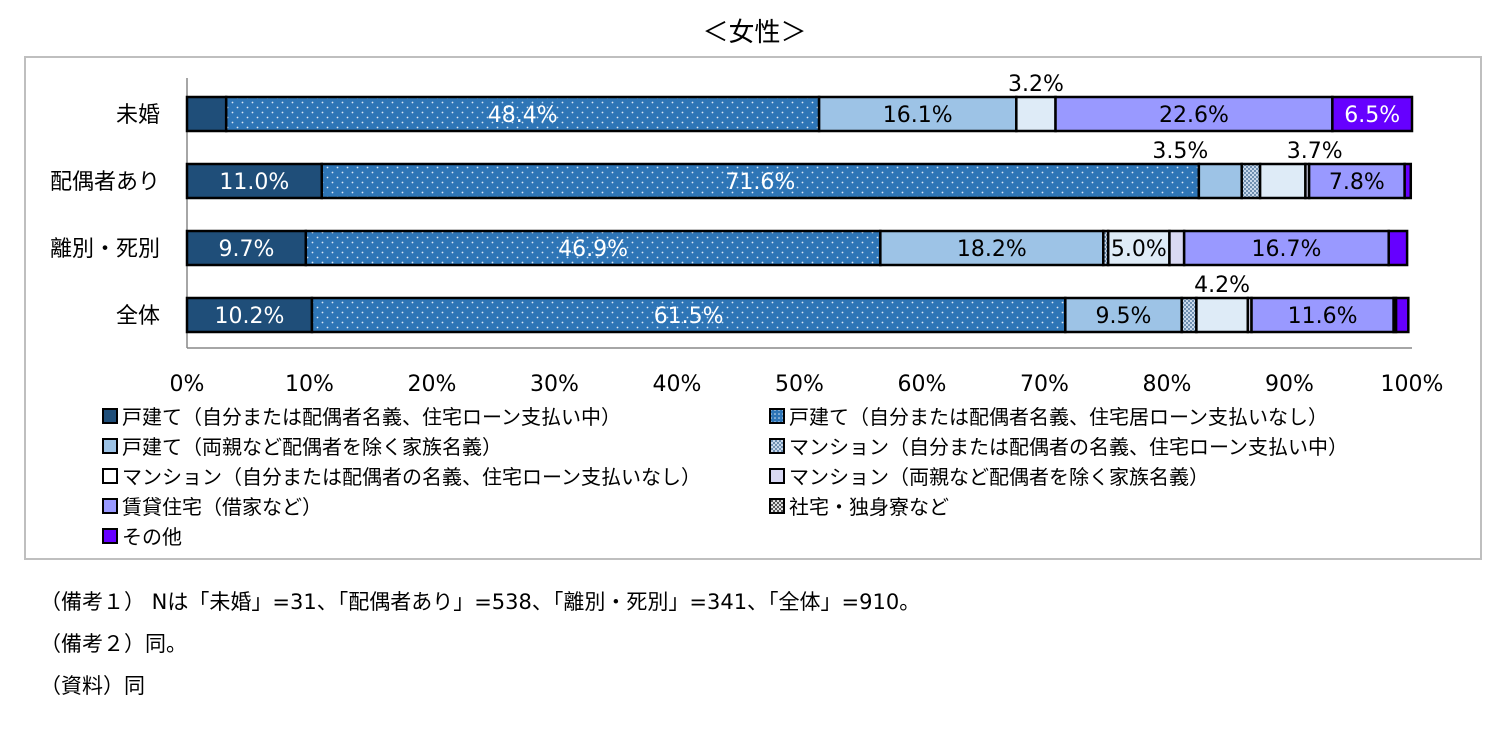 This screenshot has width=1509, height=735. What do you see at coordinates (554, 384) in the screenshot?
I see `x-tick-label: 30%` at bounding box center [554, 384].